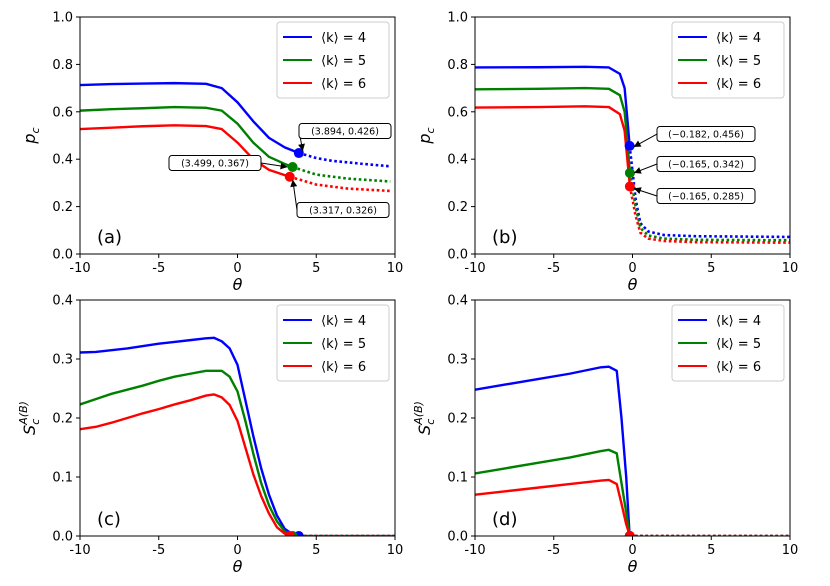  Describe the element at coordinates (298, 153) in the screenshot. I see `panel-a-series-1-critical-point` at that location.